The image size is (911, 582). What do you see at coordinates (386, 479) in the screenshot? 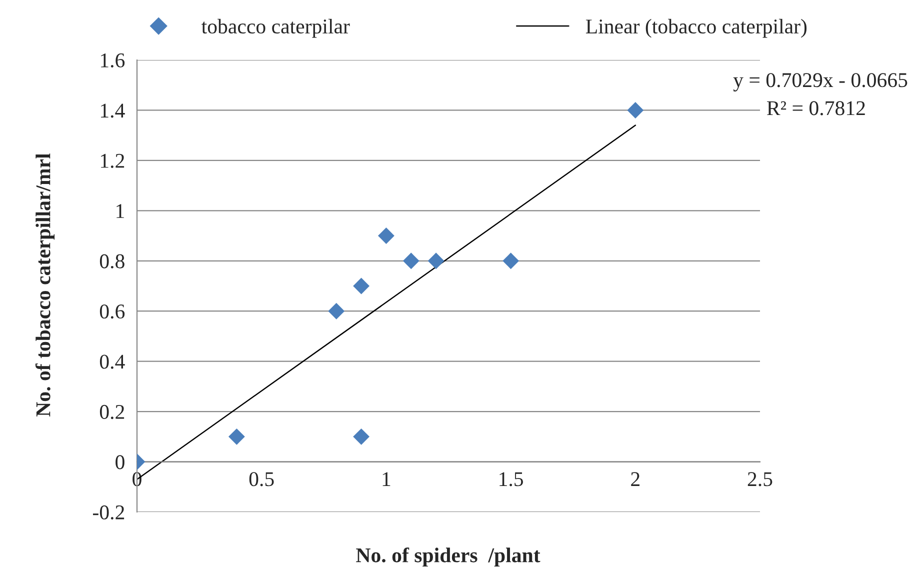
I see `x-tick-label: 1` at bounding box center [386, 479].